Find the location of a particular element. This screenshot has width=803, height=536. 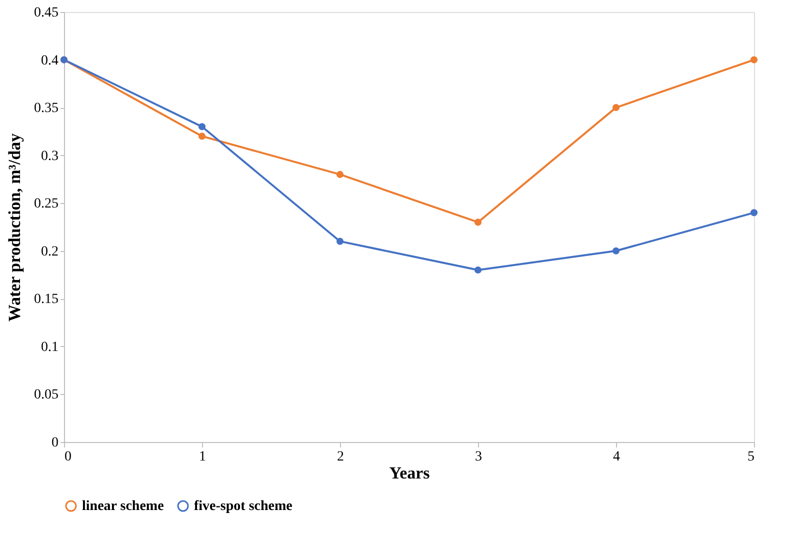

x-tick-label: 4 is located at coordinates (616, 457).